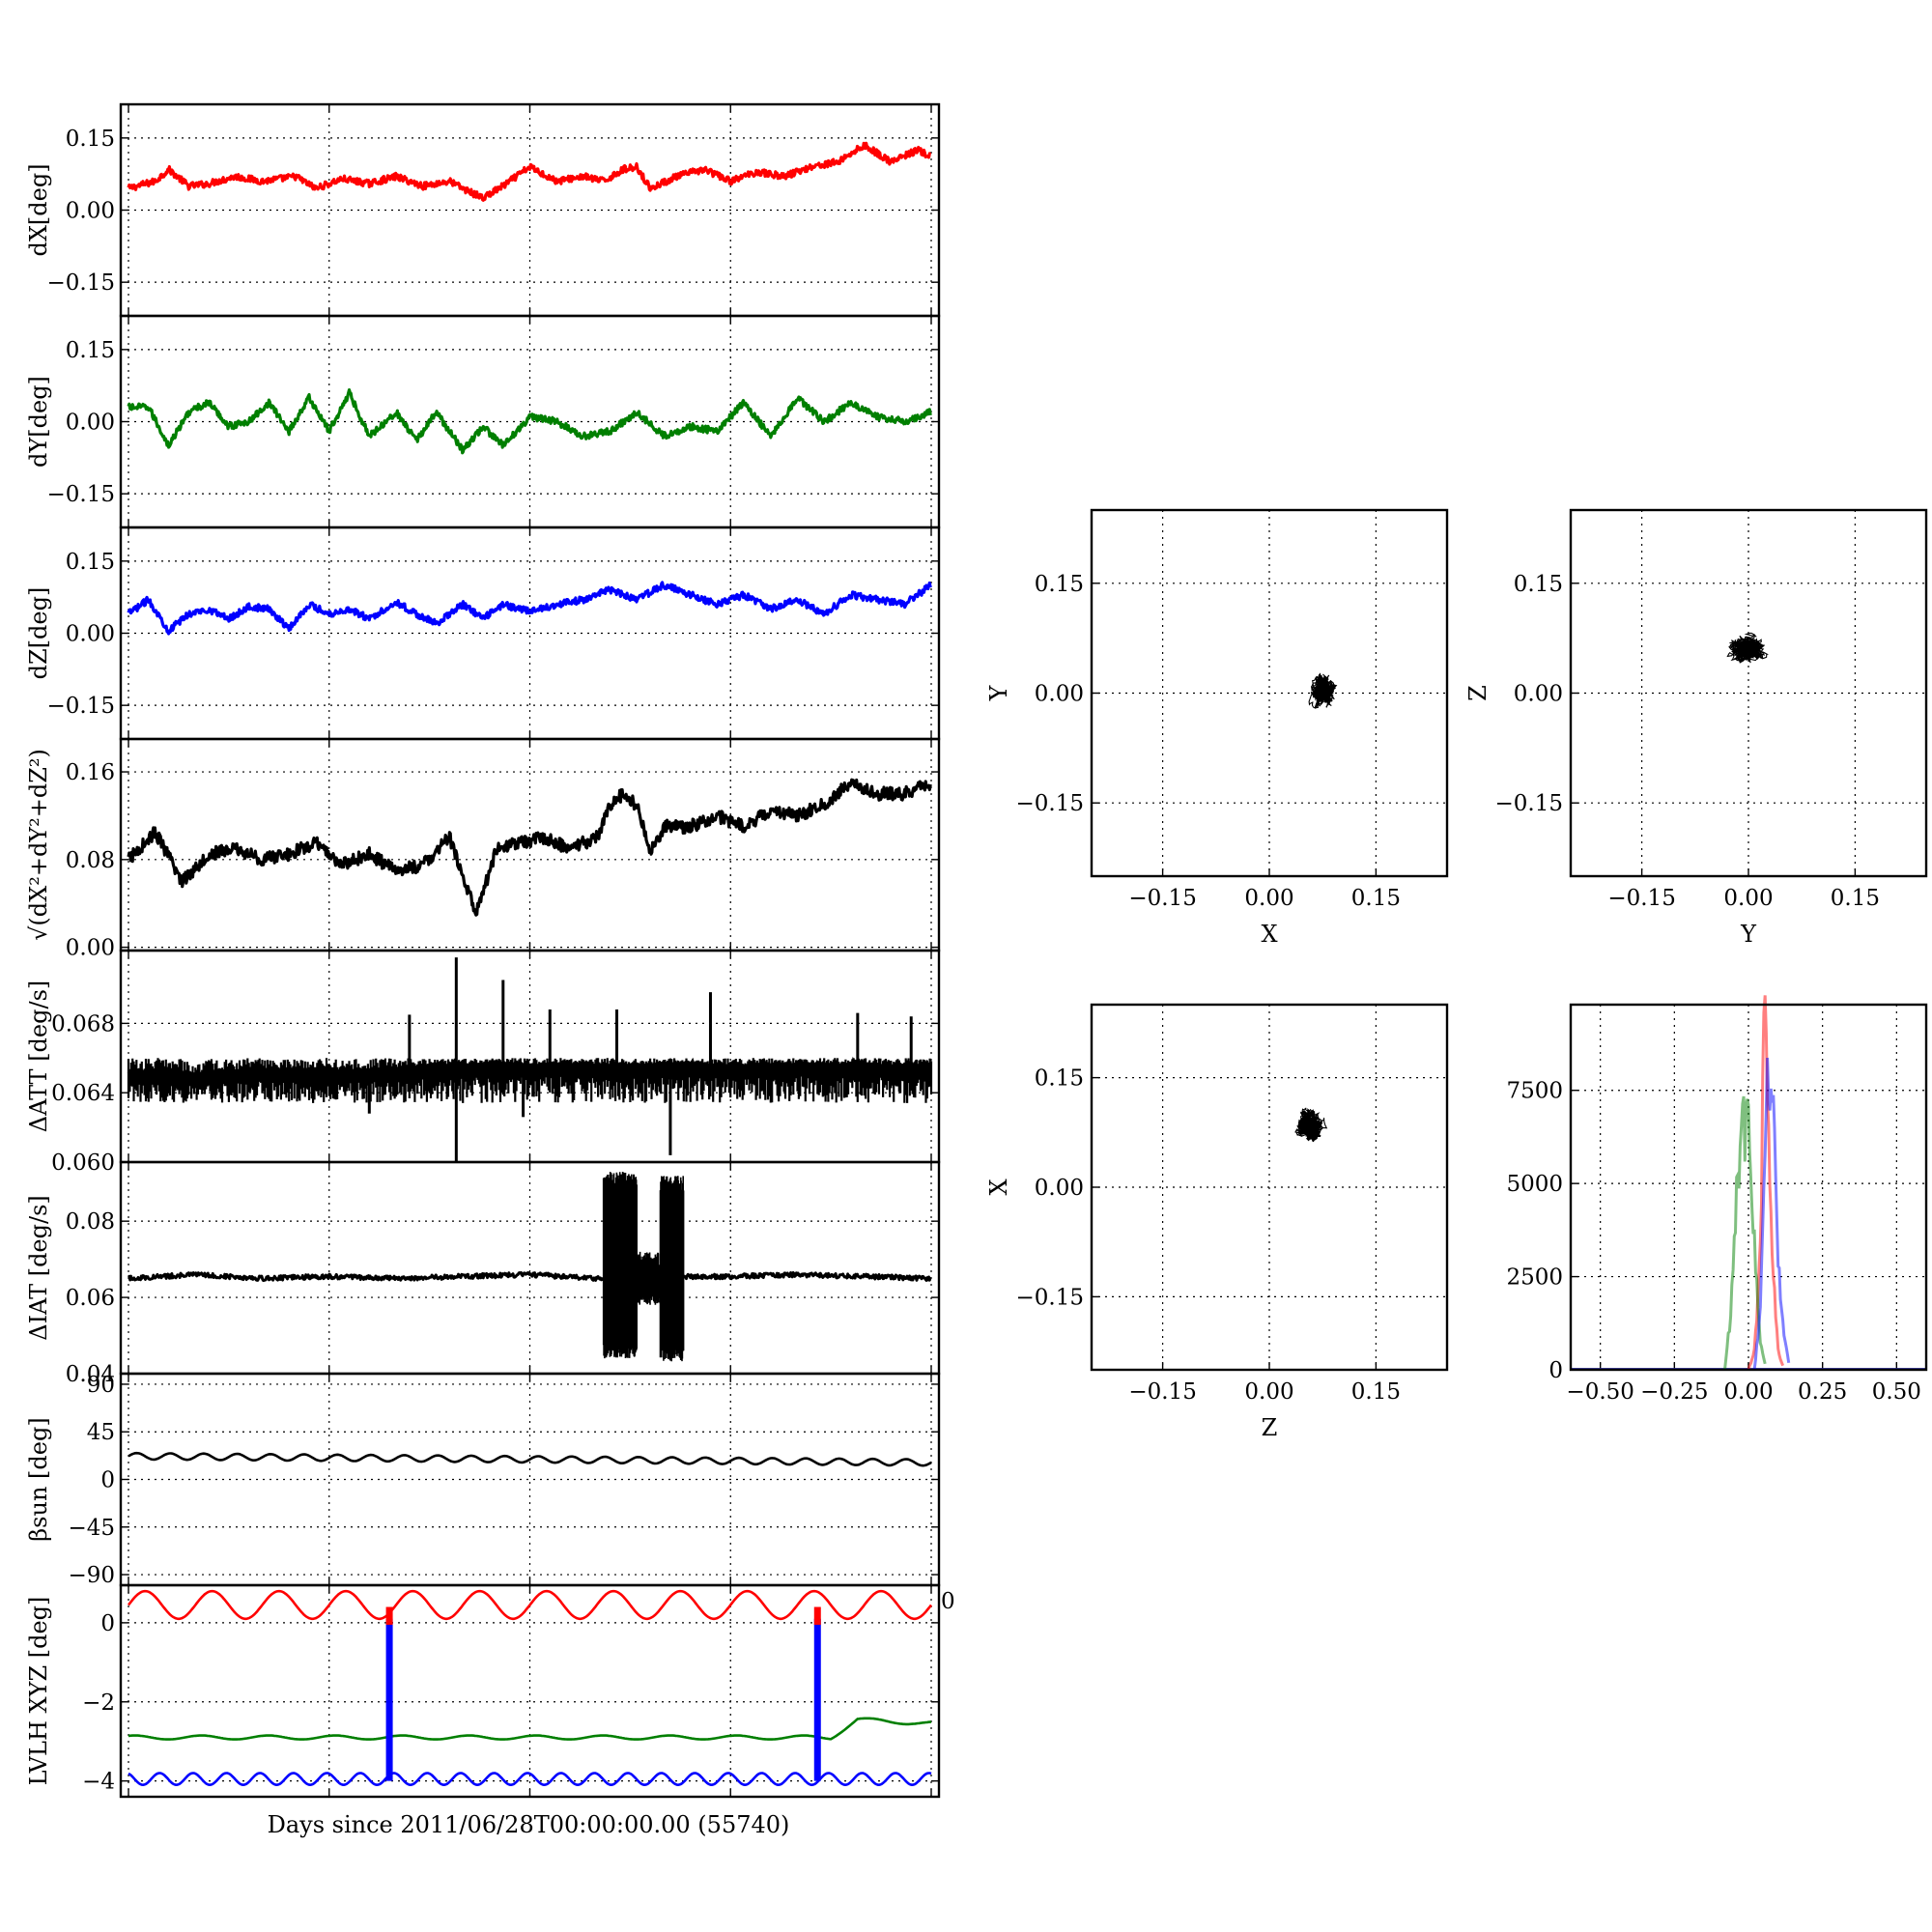 The height and width of the screenshot is (1932, 1932). What do you see at coordinates (83, 1093) in the screenshot?
I see `y-tick-label: 0.064` at bounding box center [83, 1093].